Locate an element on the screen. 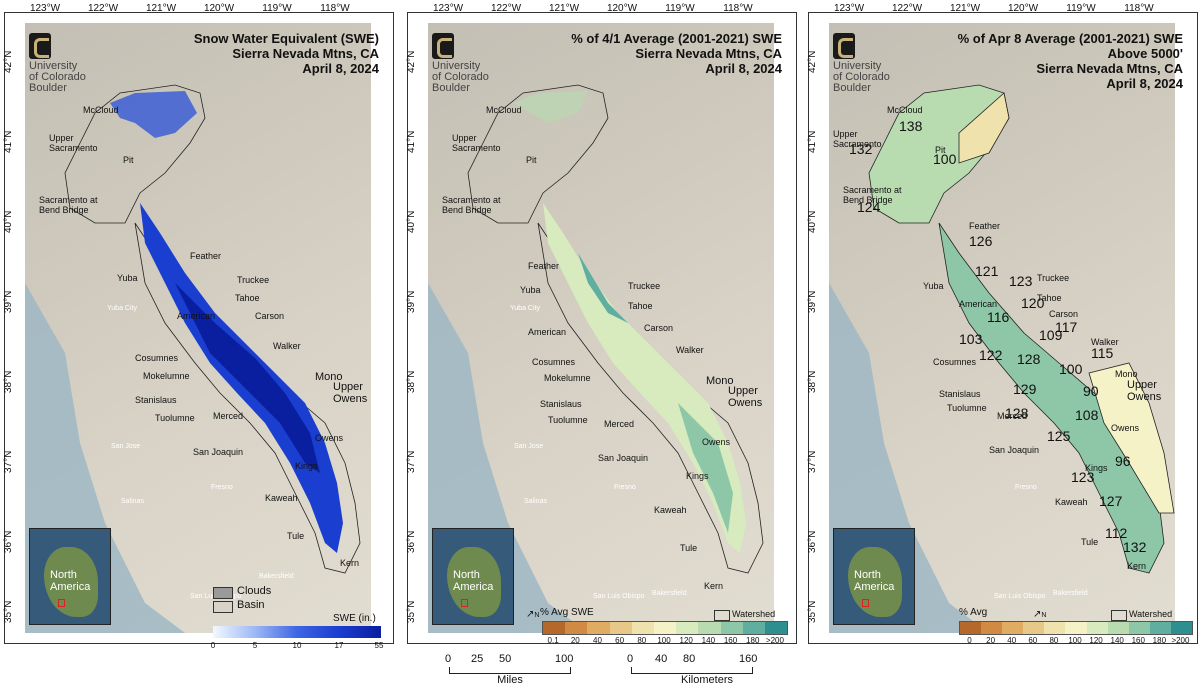 This screenshot has width=1200, height=695. basin-value: 126 is located at coordinates (981, 241).